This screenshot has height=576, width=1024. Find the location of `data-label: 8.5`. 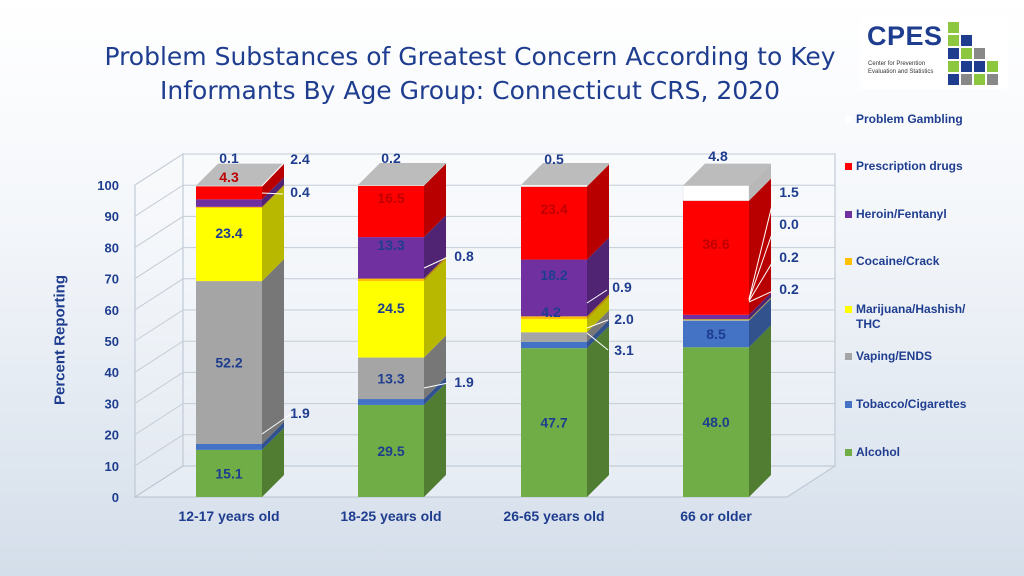

data-label: 8.5 is located at coordinates (716, 334).